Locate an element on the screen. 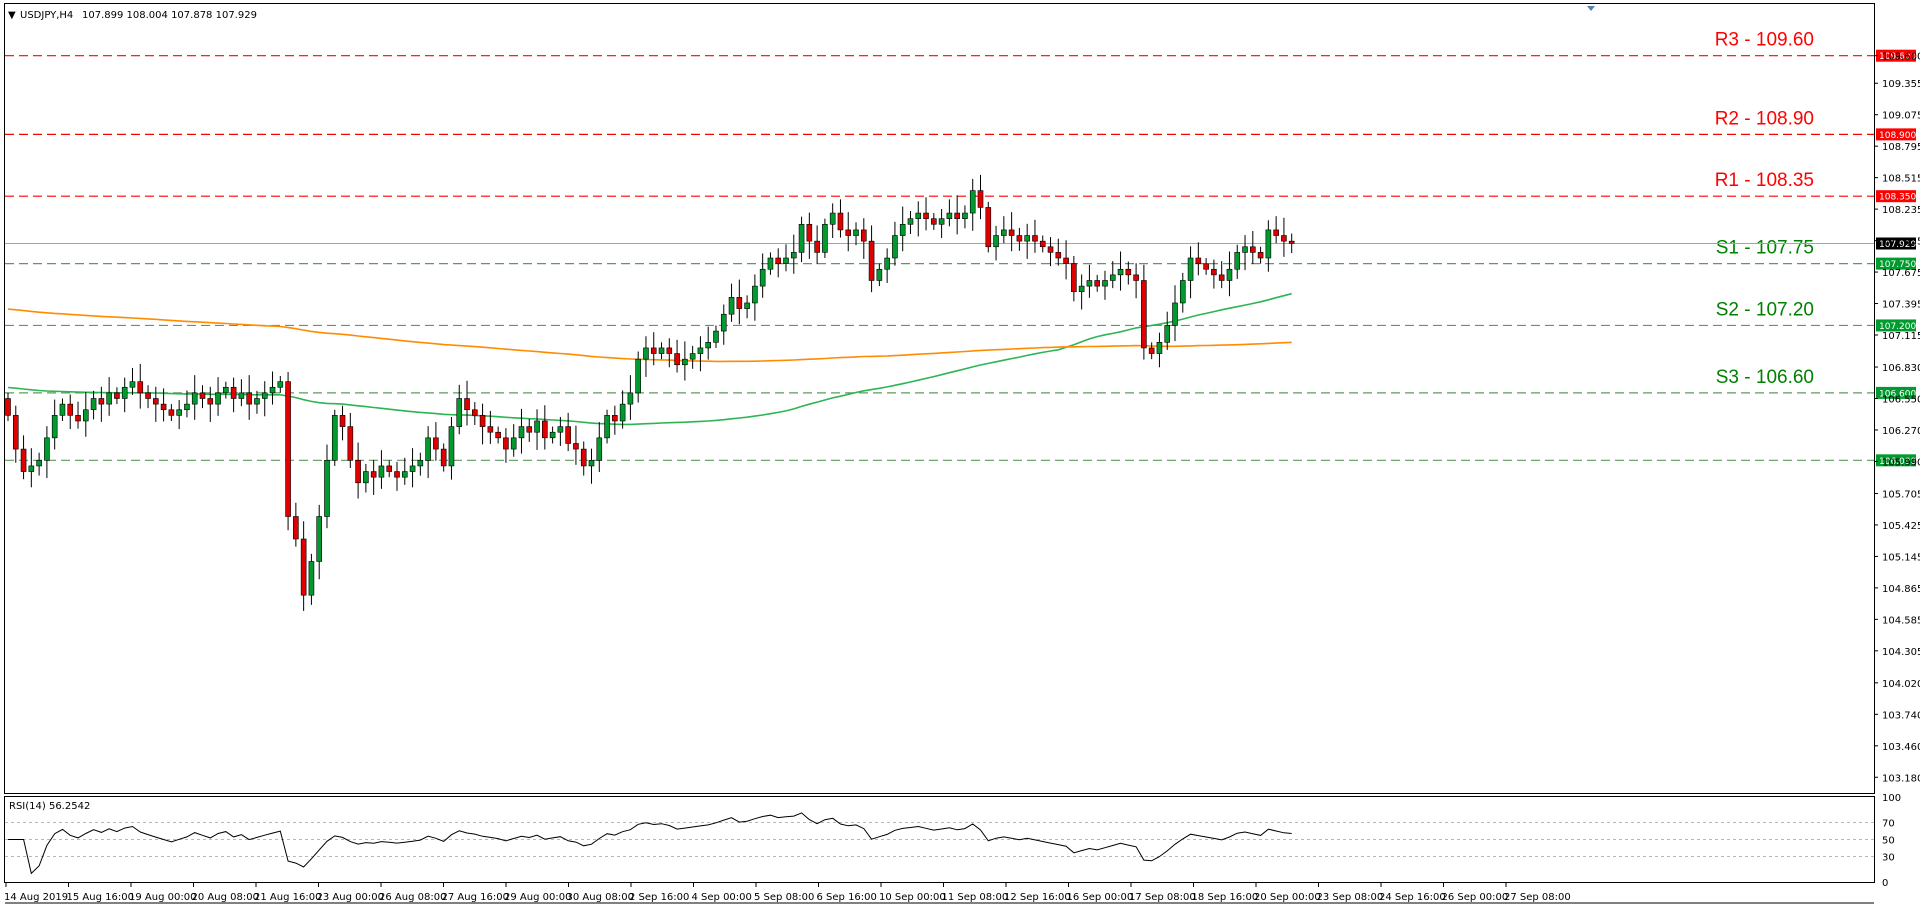  level-label: S1 - 107.75 is located at coordinates (1765, 248).